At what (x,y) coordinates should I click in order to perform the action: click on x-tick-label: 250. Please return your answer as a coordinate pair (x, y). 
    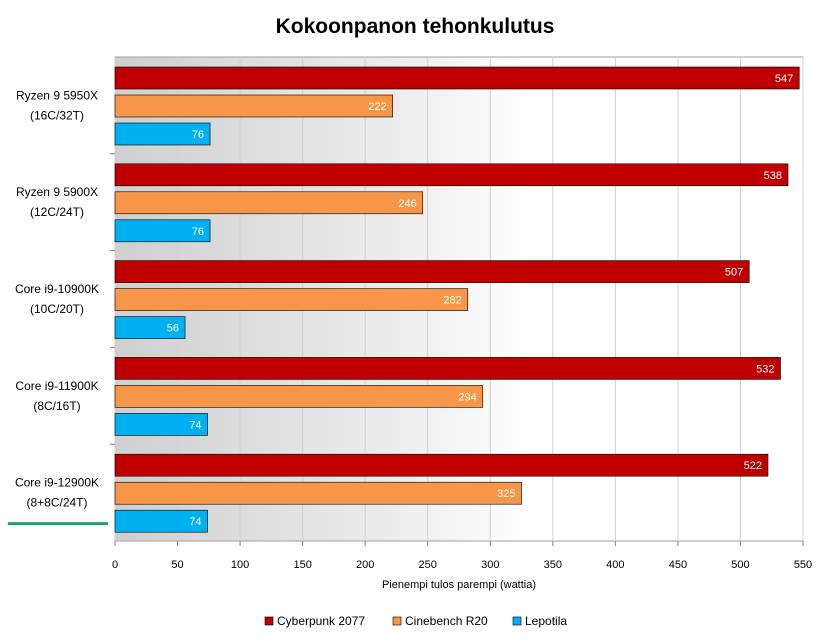
    Looking at the image, I should click on (428, 565).